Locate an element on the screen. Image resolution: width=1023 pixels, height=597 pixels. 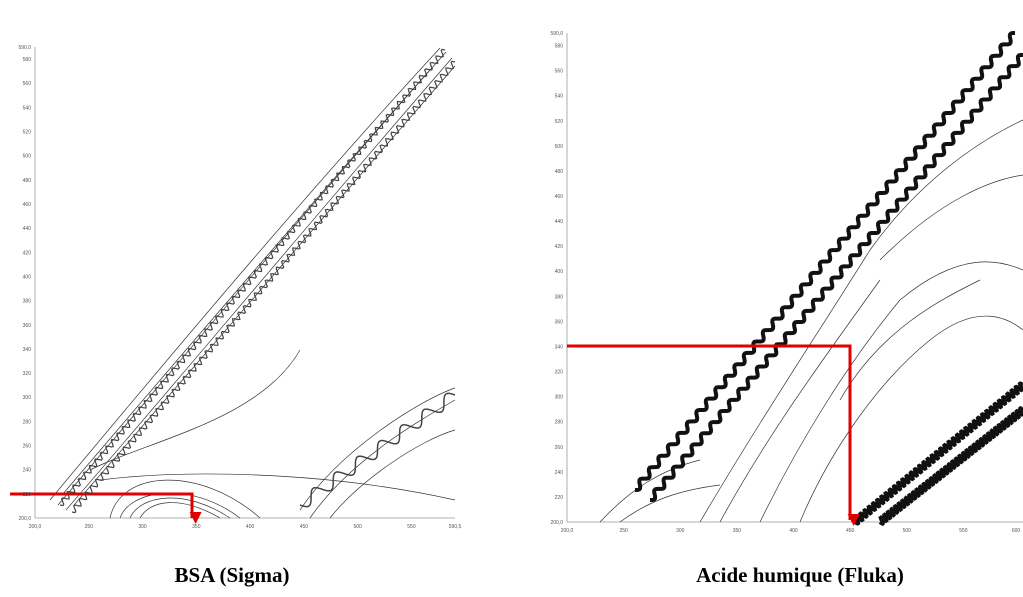
caption: Acide humique (Fluka) is located at coordinates (800, 575).